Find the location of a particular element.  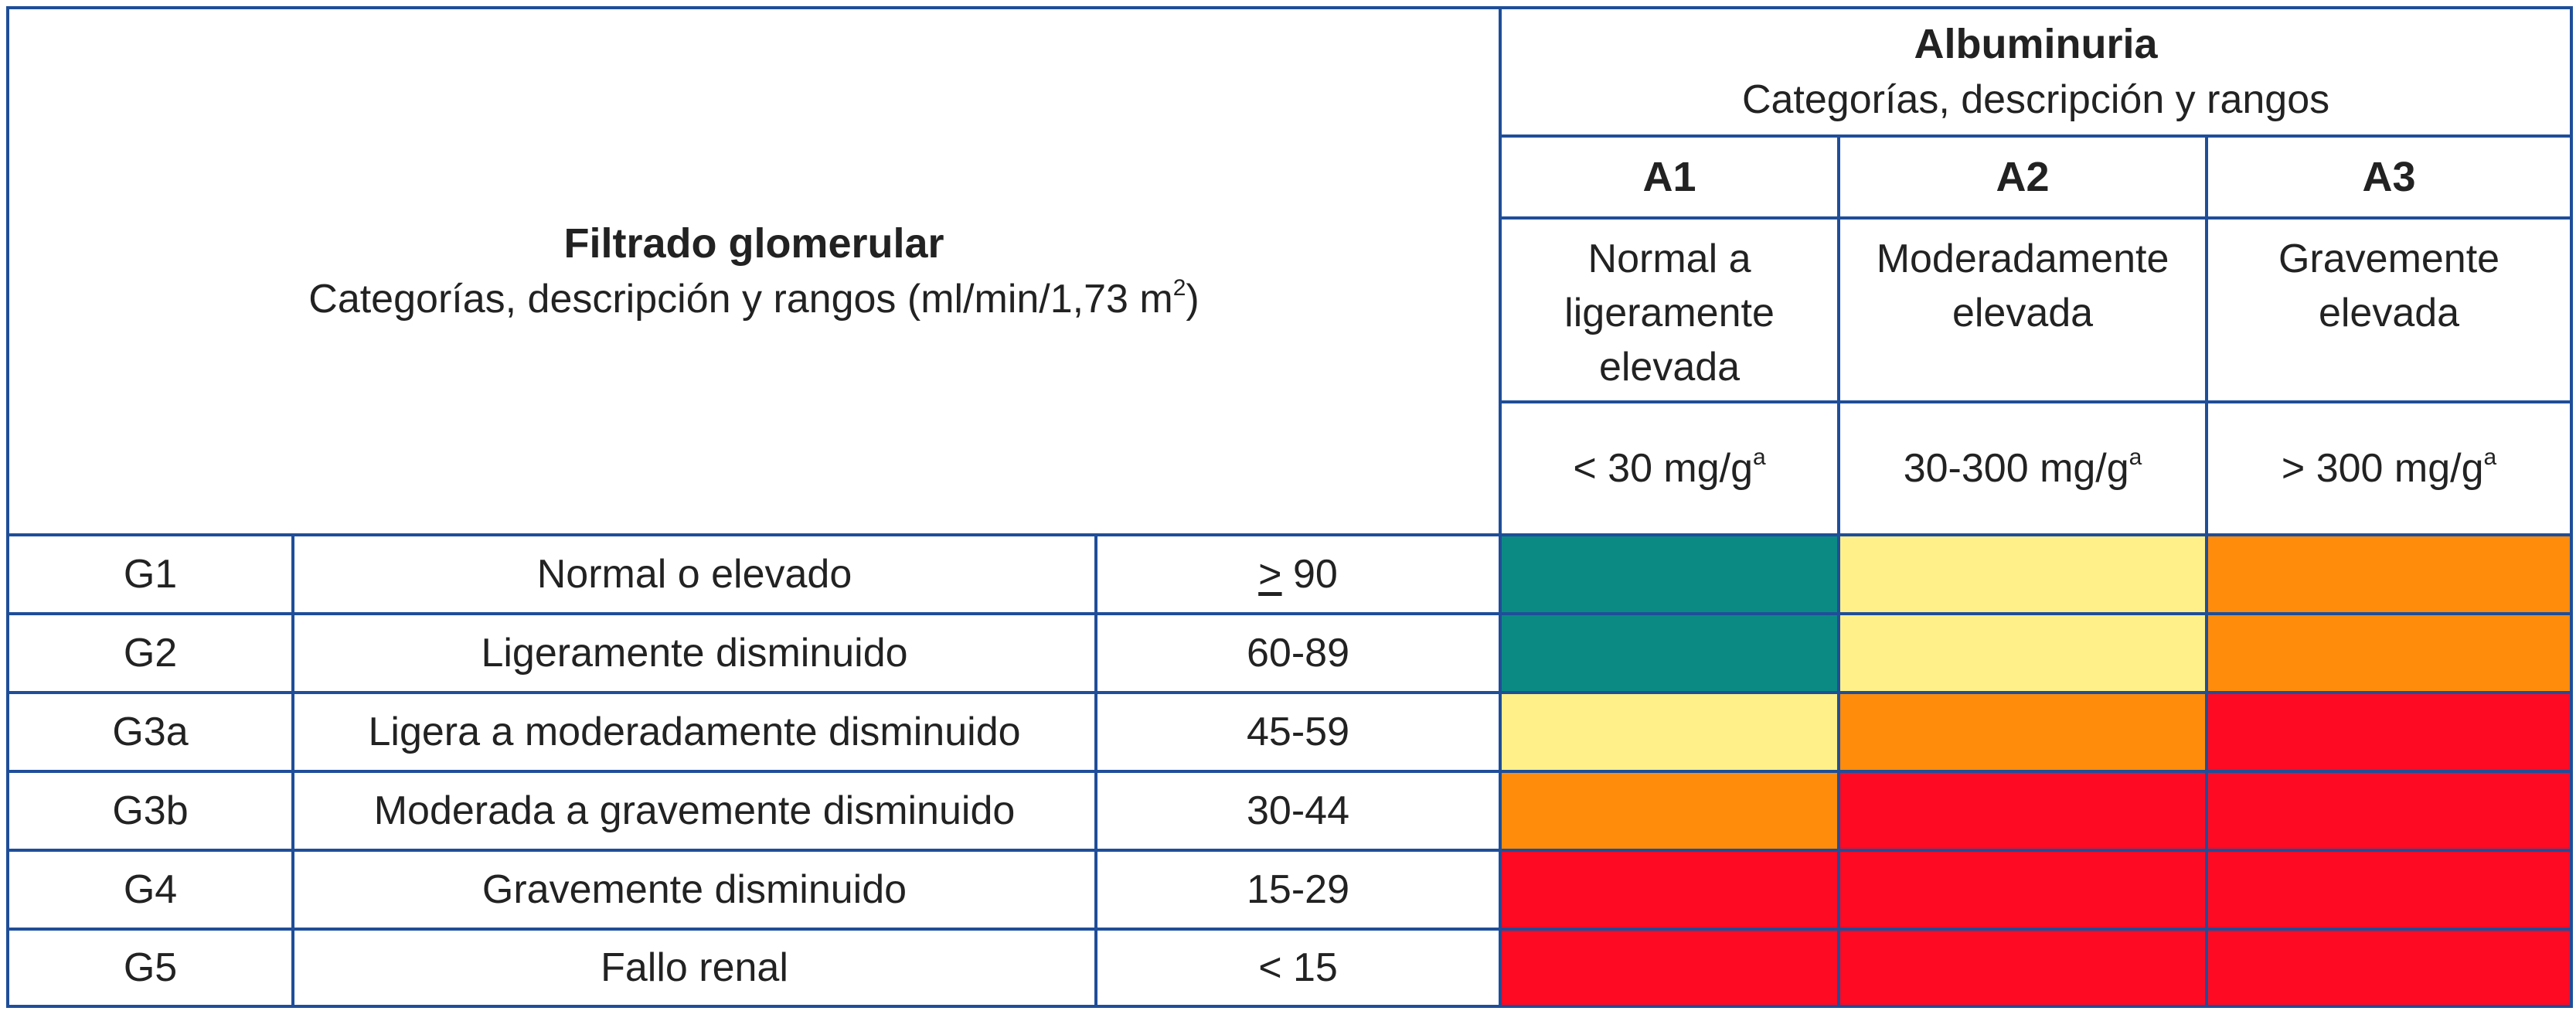

range-value: < 15 is located at coordinates (1298, 967).